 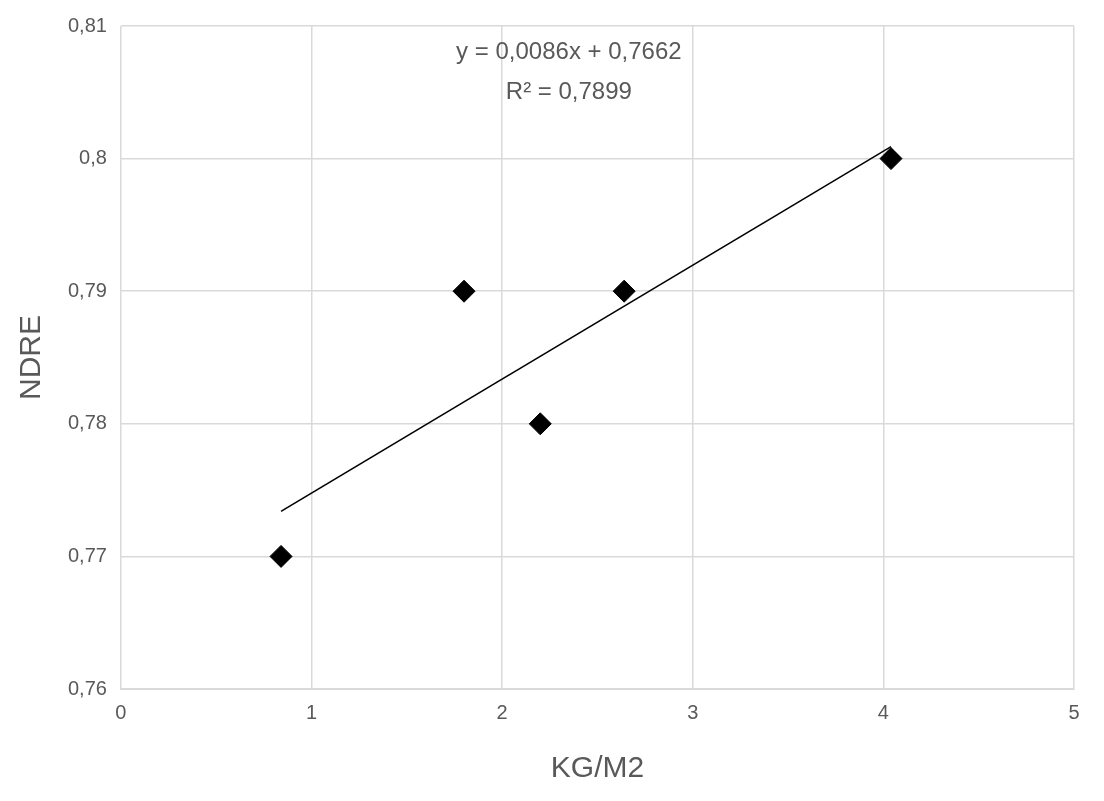 I want to click on y-tick-label: 0,79, so click(x=87, y=289).